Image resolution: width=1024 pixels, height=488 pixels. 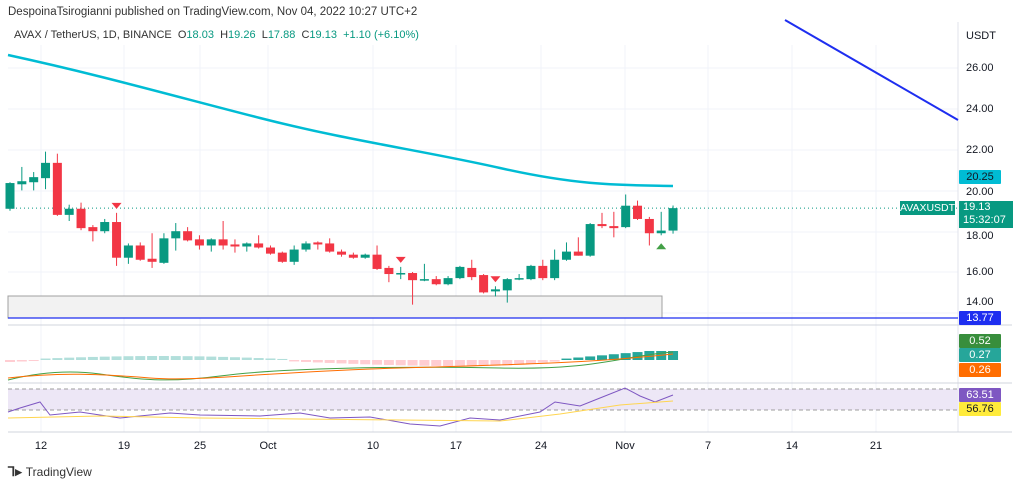 I want to click on price-tick: 16.00, so click(x=980, y=272).